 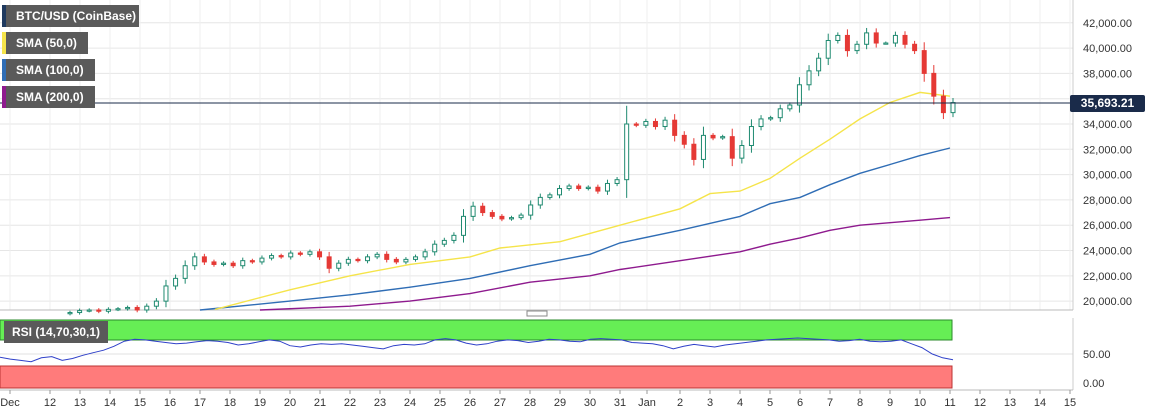 I want to click on price-tick-label: 26,000.00, so click(x=1107, y=226).